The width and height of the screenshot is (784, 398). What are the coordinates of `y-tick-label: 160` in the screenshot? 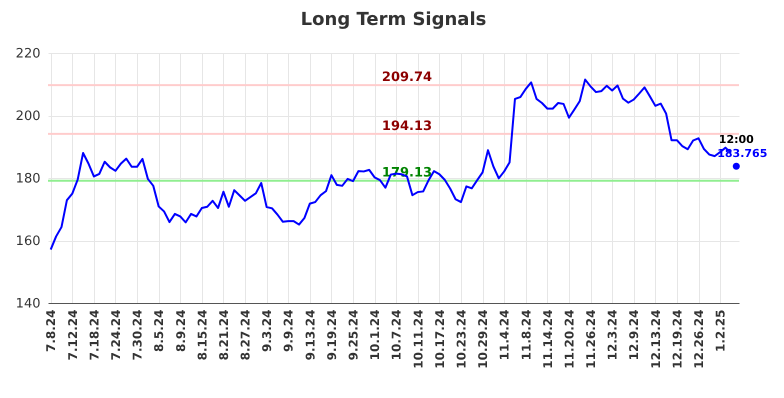 It's located at (28, 241).